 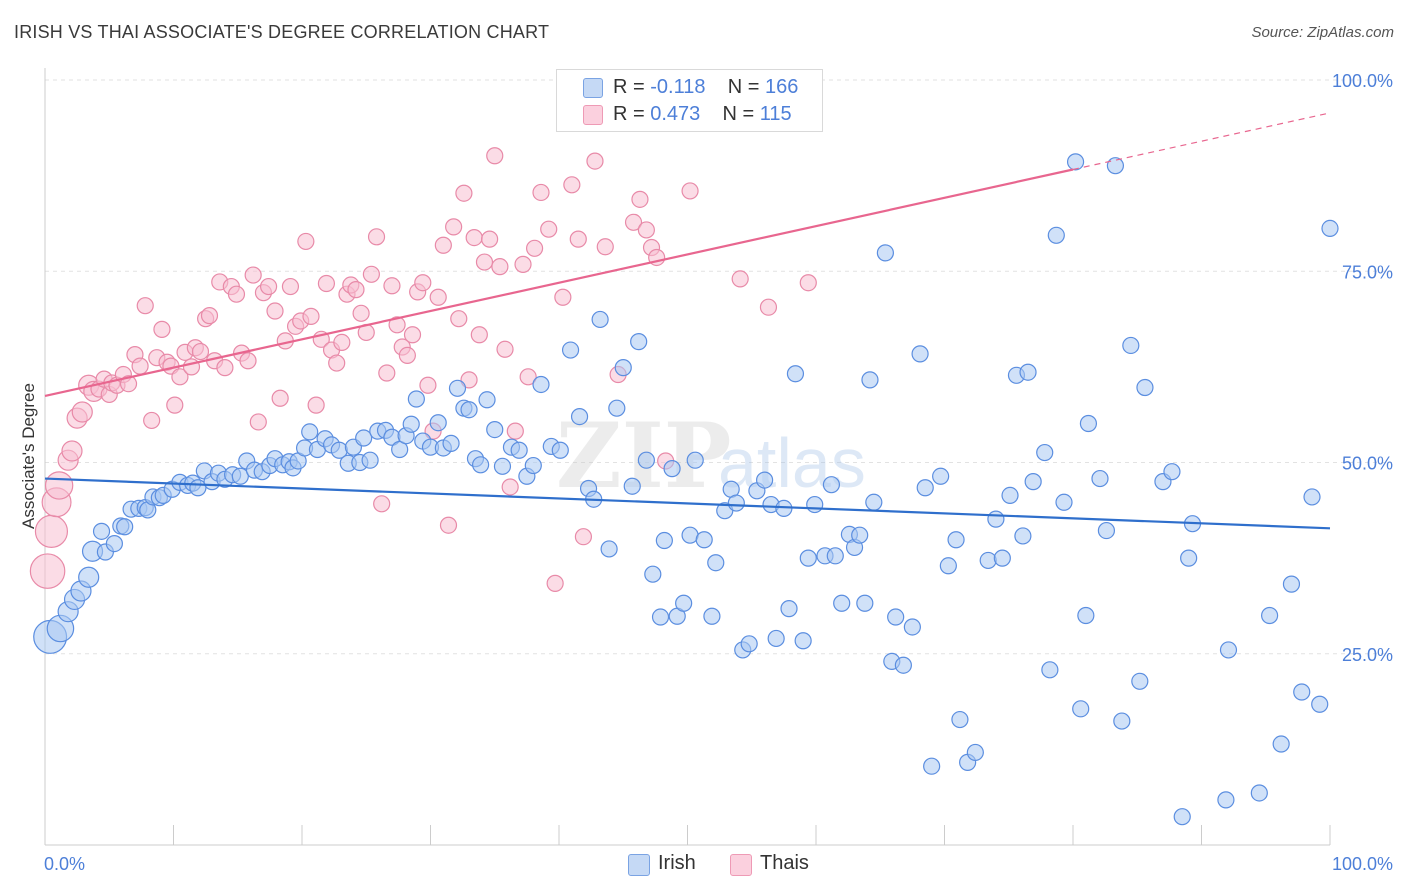 What do you see at coordinates (784, 863) in the screenshot?
I see `bottom-legend-label-thais: Thais` at bounding box center [784, 863].